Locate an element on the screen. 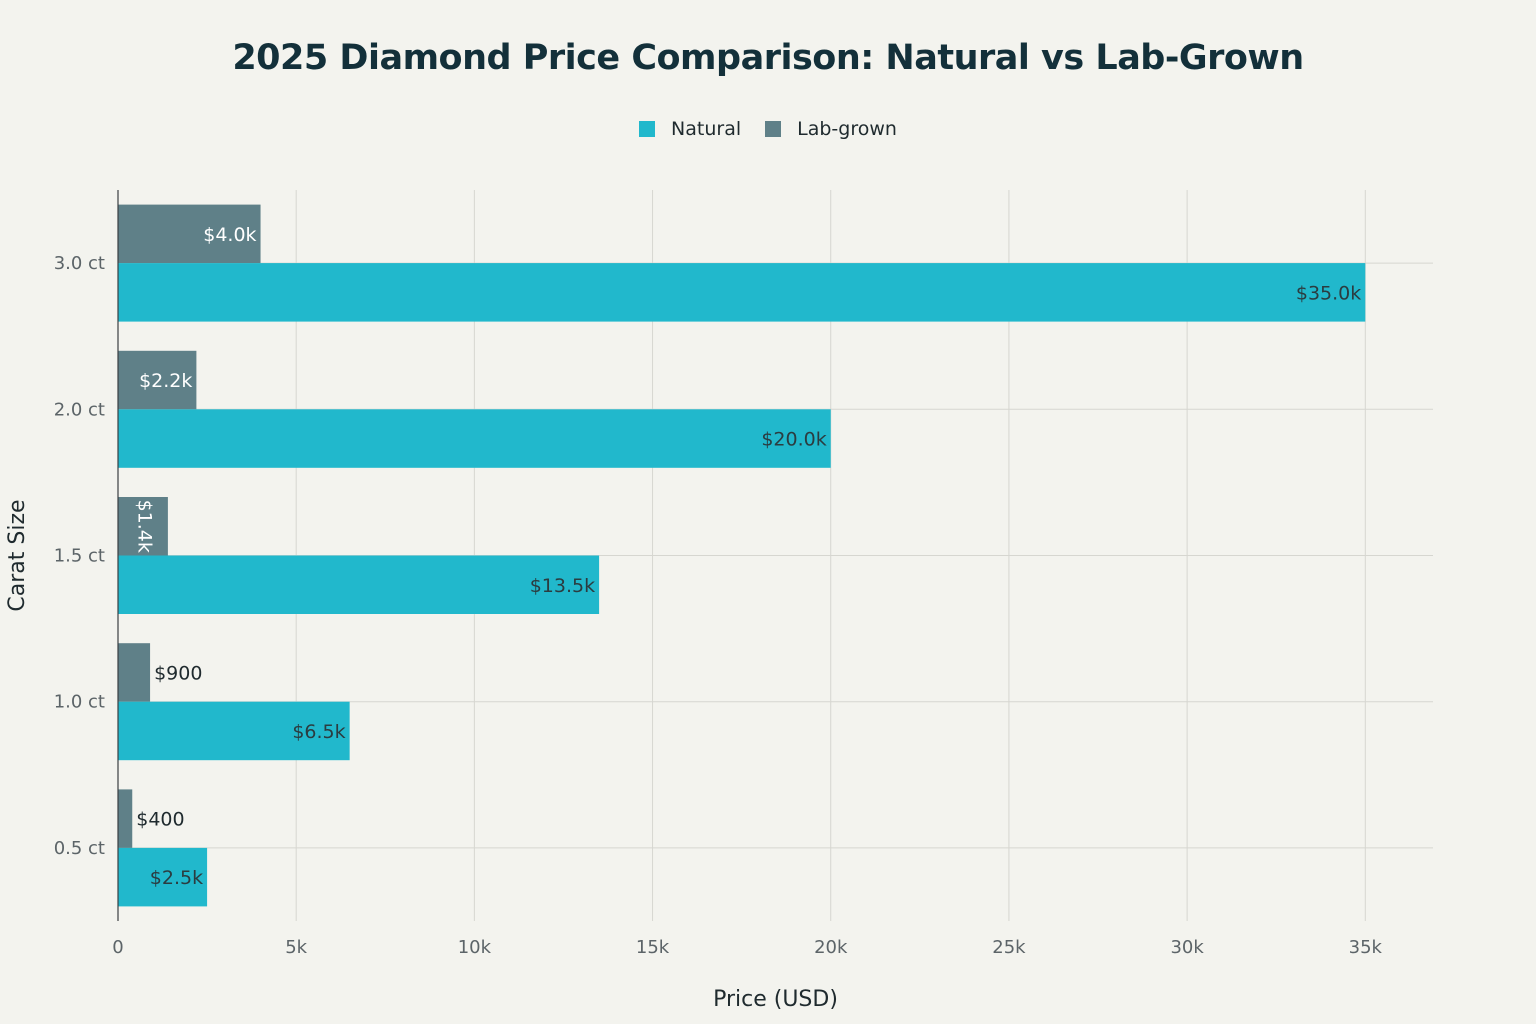 The image size is (1536, 1024). legend-swatch-lab-grown is located at coordinates (773, 129).